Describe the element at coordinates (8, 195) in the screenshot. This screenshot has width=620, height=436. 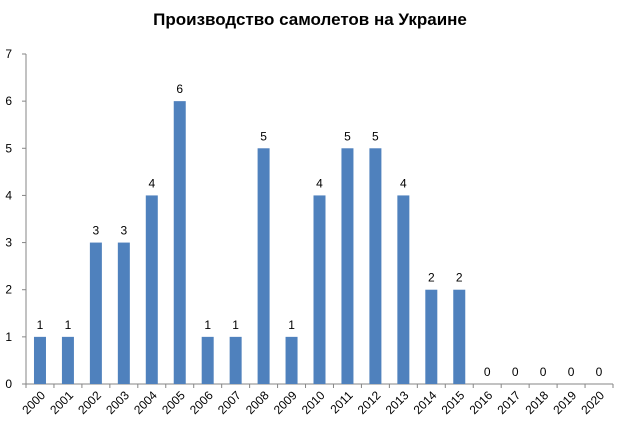
I see `y-tick-label: 4` at that location.